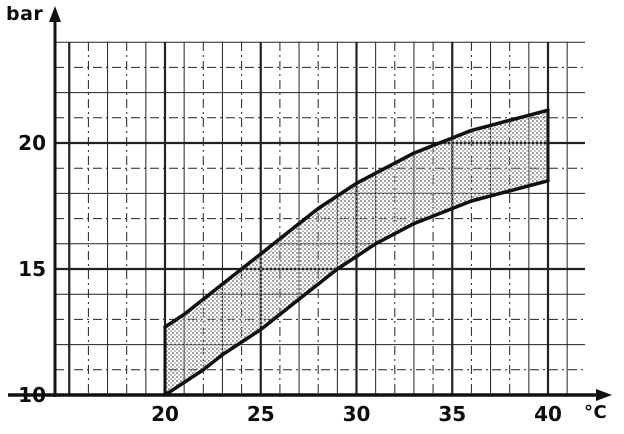  What do you see at coordinates (32, 143) in the screenshot?
I see `y-tick-label: 20` at bounding box center [32, 143].